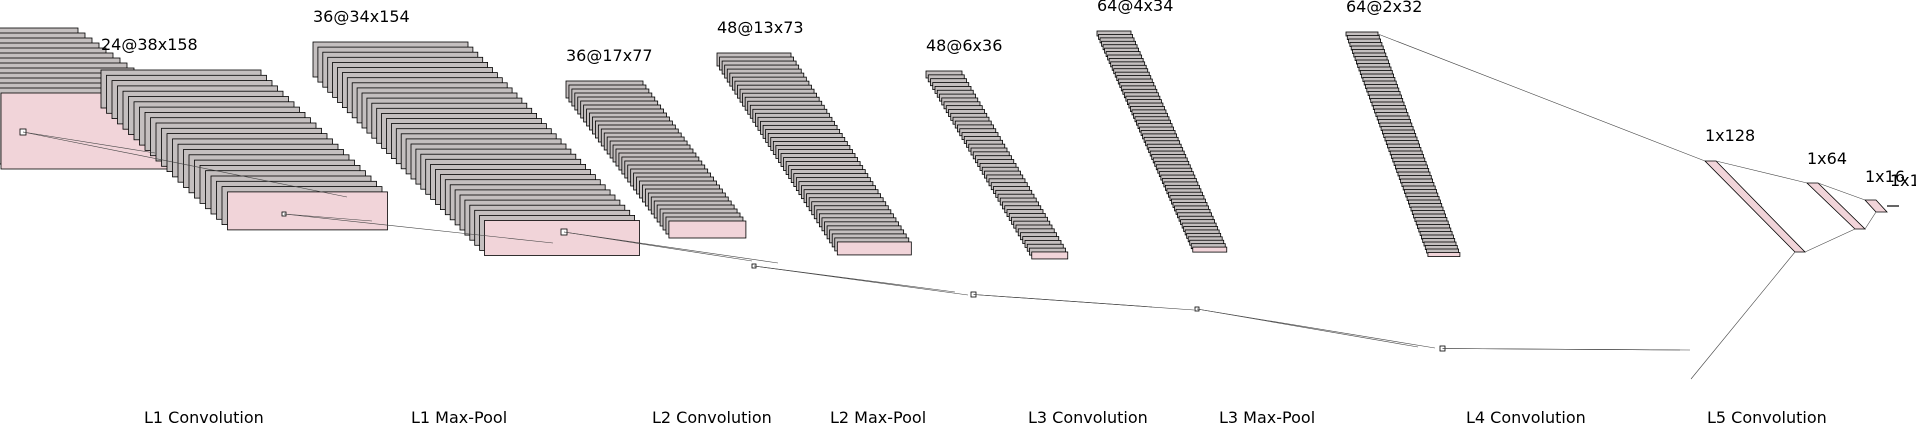 The image size is (1916, 428). What do you see at coordinates (997, 165) in the screenshot?
I see `stack-c3` at bounding box center [997, 165].